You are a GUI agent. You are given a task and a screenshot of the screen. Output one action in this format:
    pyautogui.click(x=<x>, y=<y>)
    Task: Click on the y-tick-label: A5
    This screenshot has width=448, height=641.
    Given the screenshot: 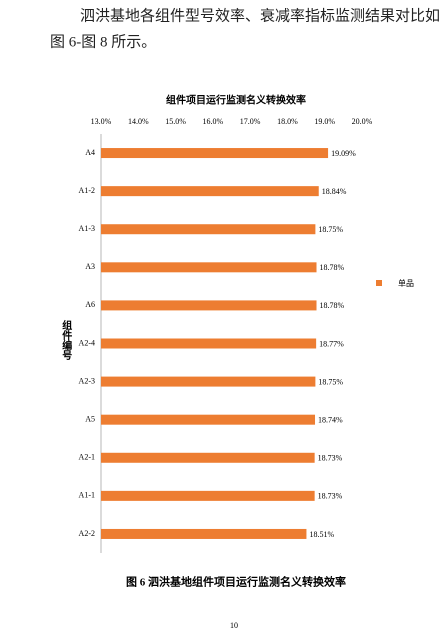 What is the action you would take?
    pyautogui.click(x=90, y=419)
    